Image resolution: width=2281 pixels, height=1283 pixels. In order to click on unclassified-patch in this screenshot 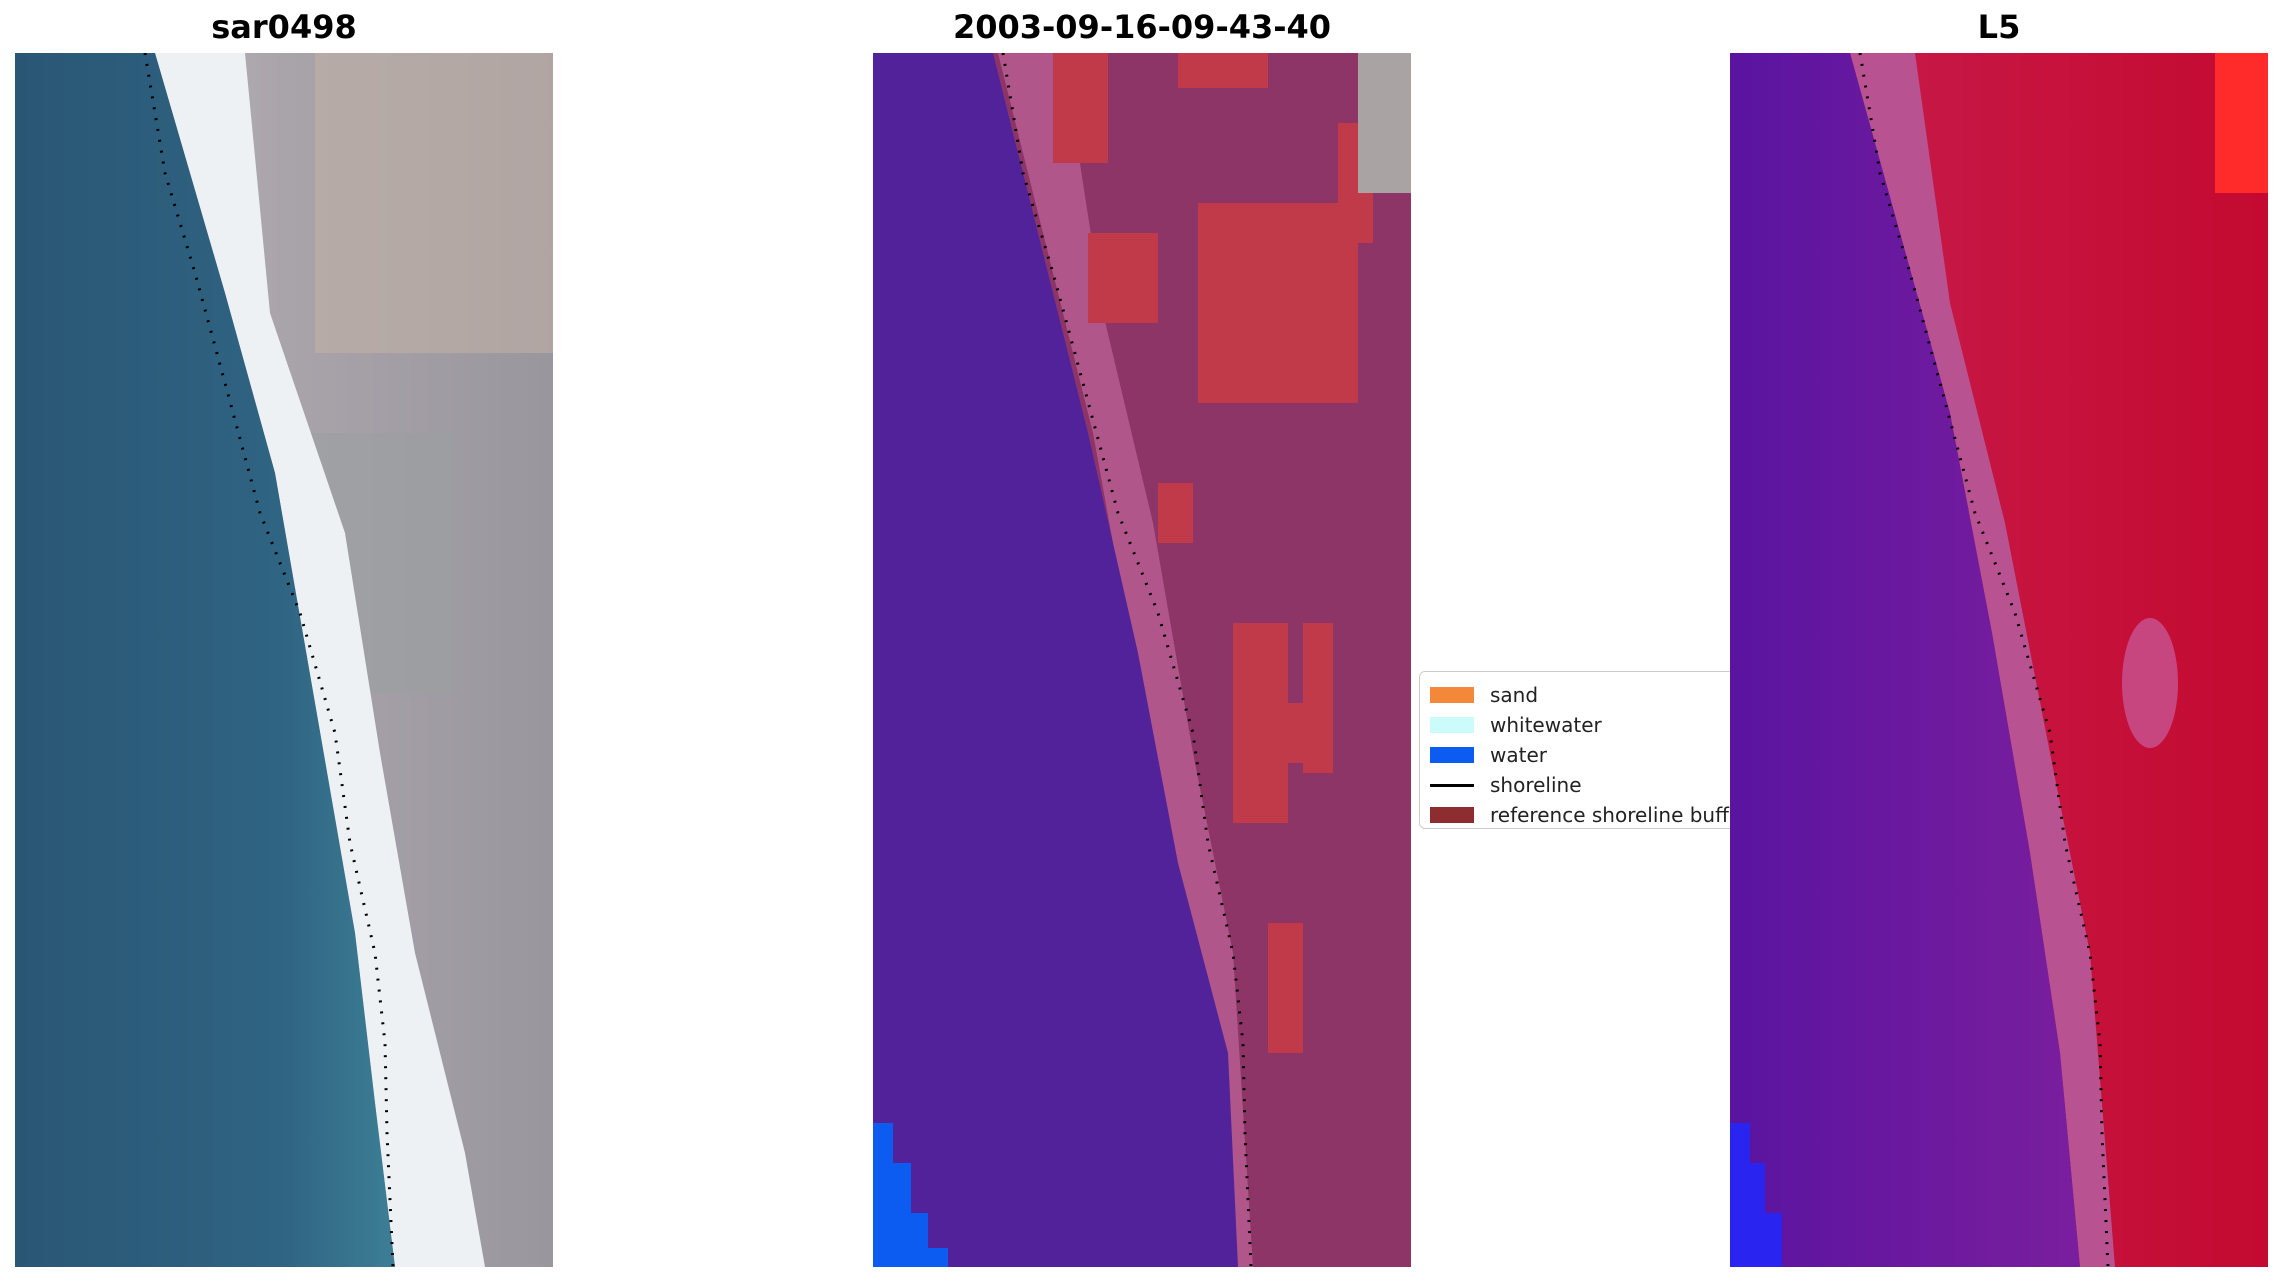, I will do `click(1384, 123)`.